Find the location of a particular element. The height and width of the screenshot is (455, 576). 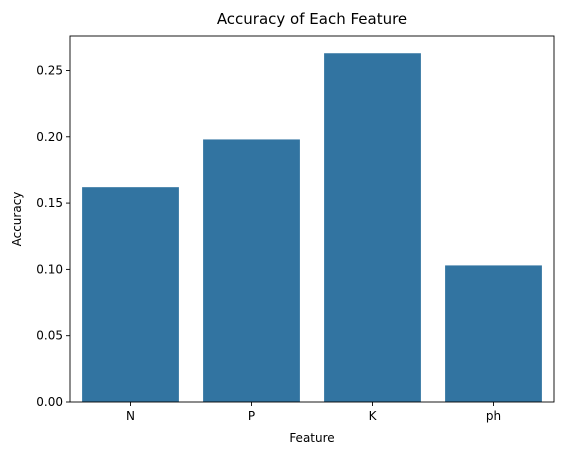

y-tick-label: 0.00 is located at coordinates (49, 402).